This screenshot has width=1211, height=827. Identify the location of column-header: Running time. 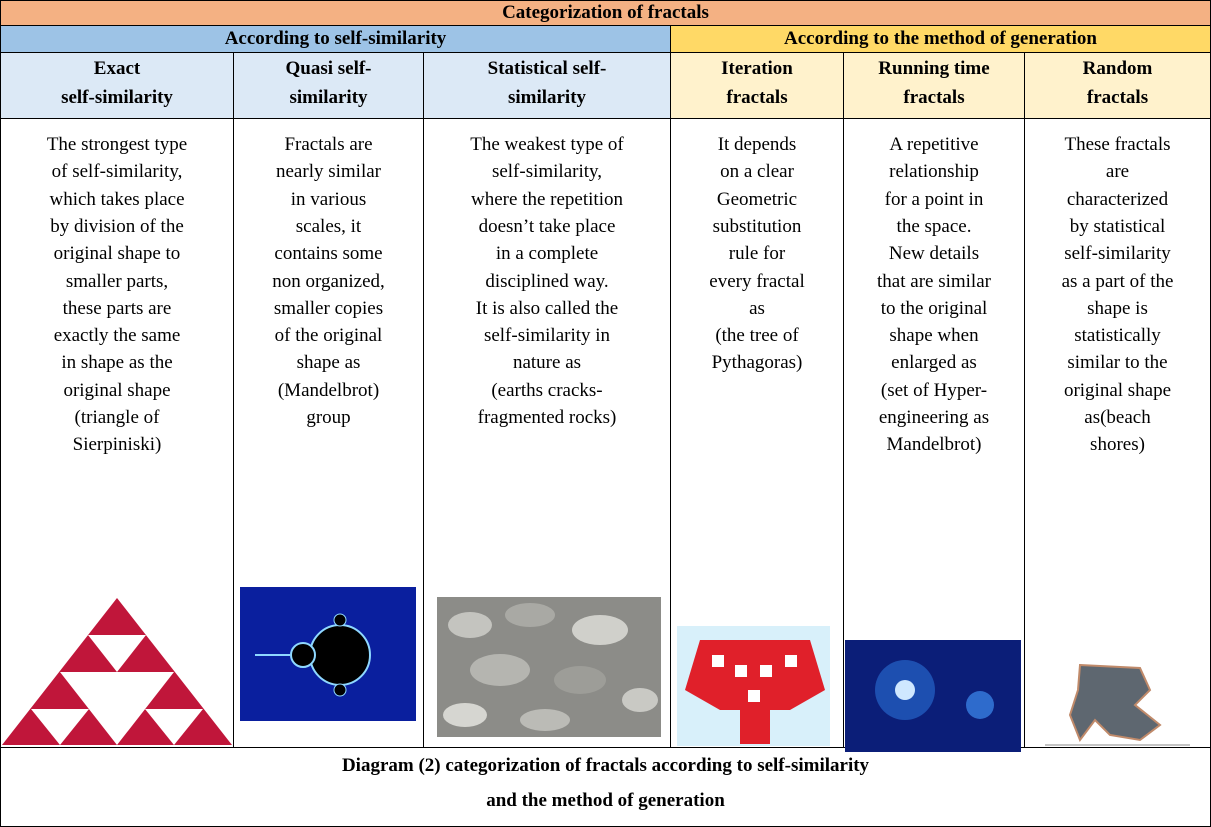
(934, 68).